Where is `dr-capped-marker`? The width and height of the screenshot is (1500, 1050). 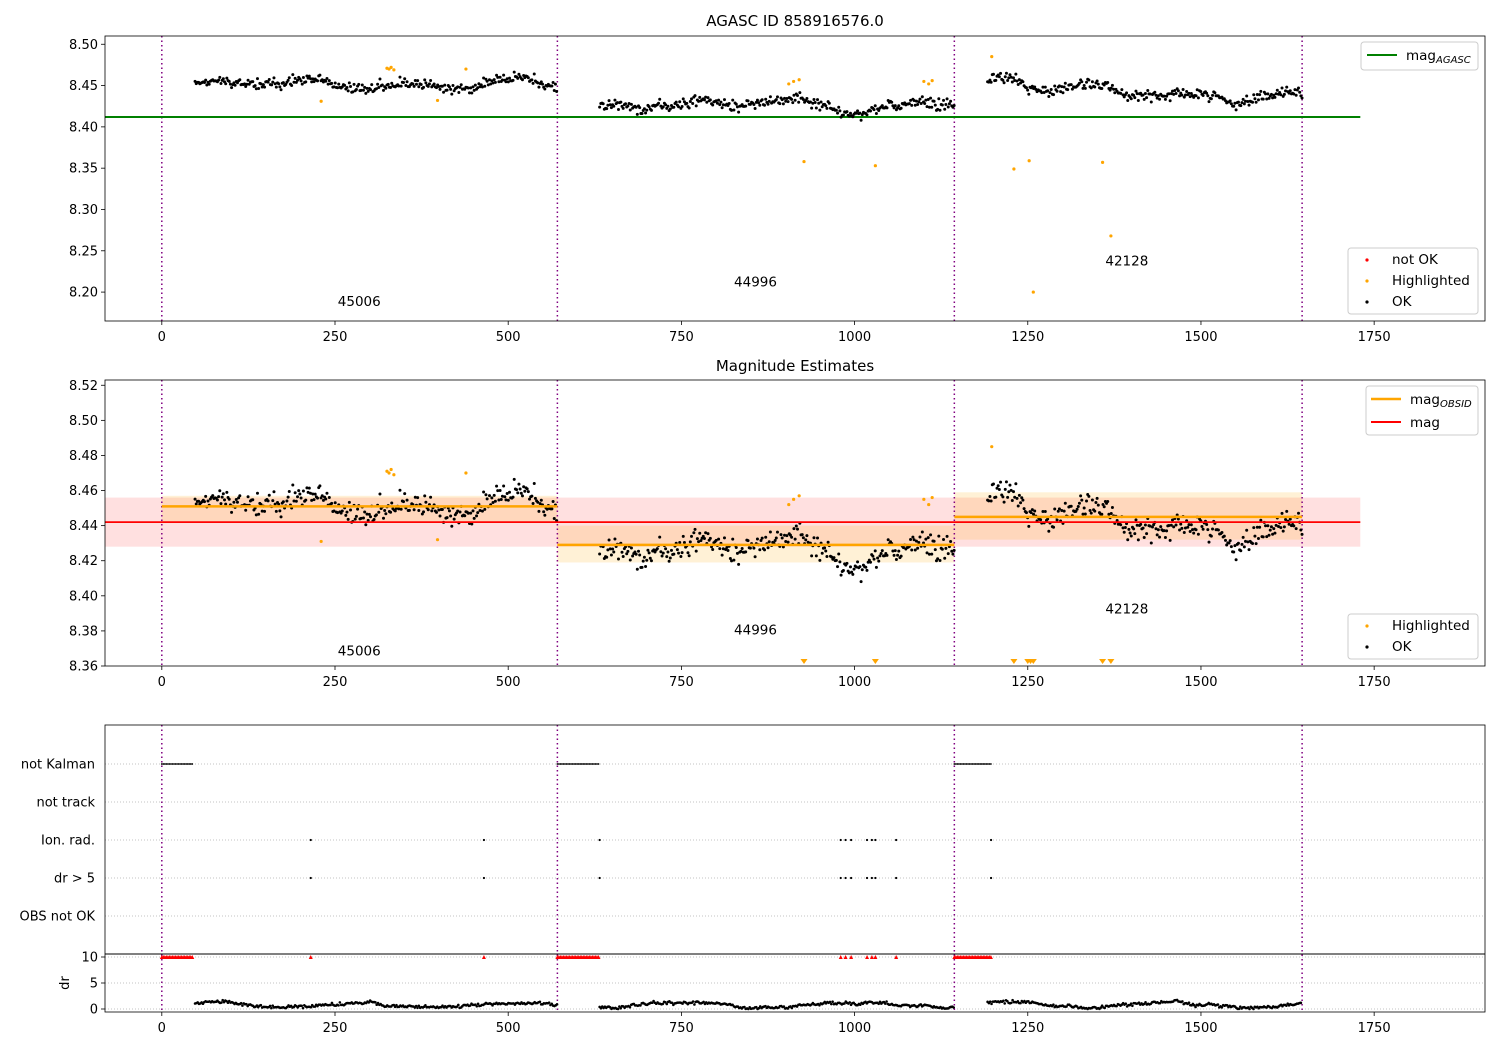 dr-capped-marker is located at coordinates (598, 957).